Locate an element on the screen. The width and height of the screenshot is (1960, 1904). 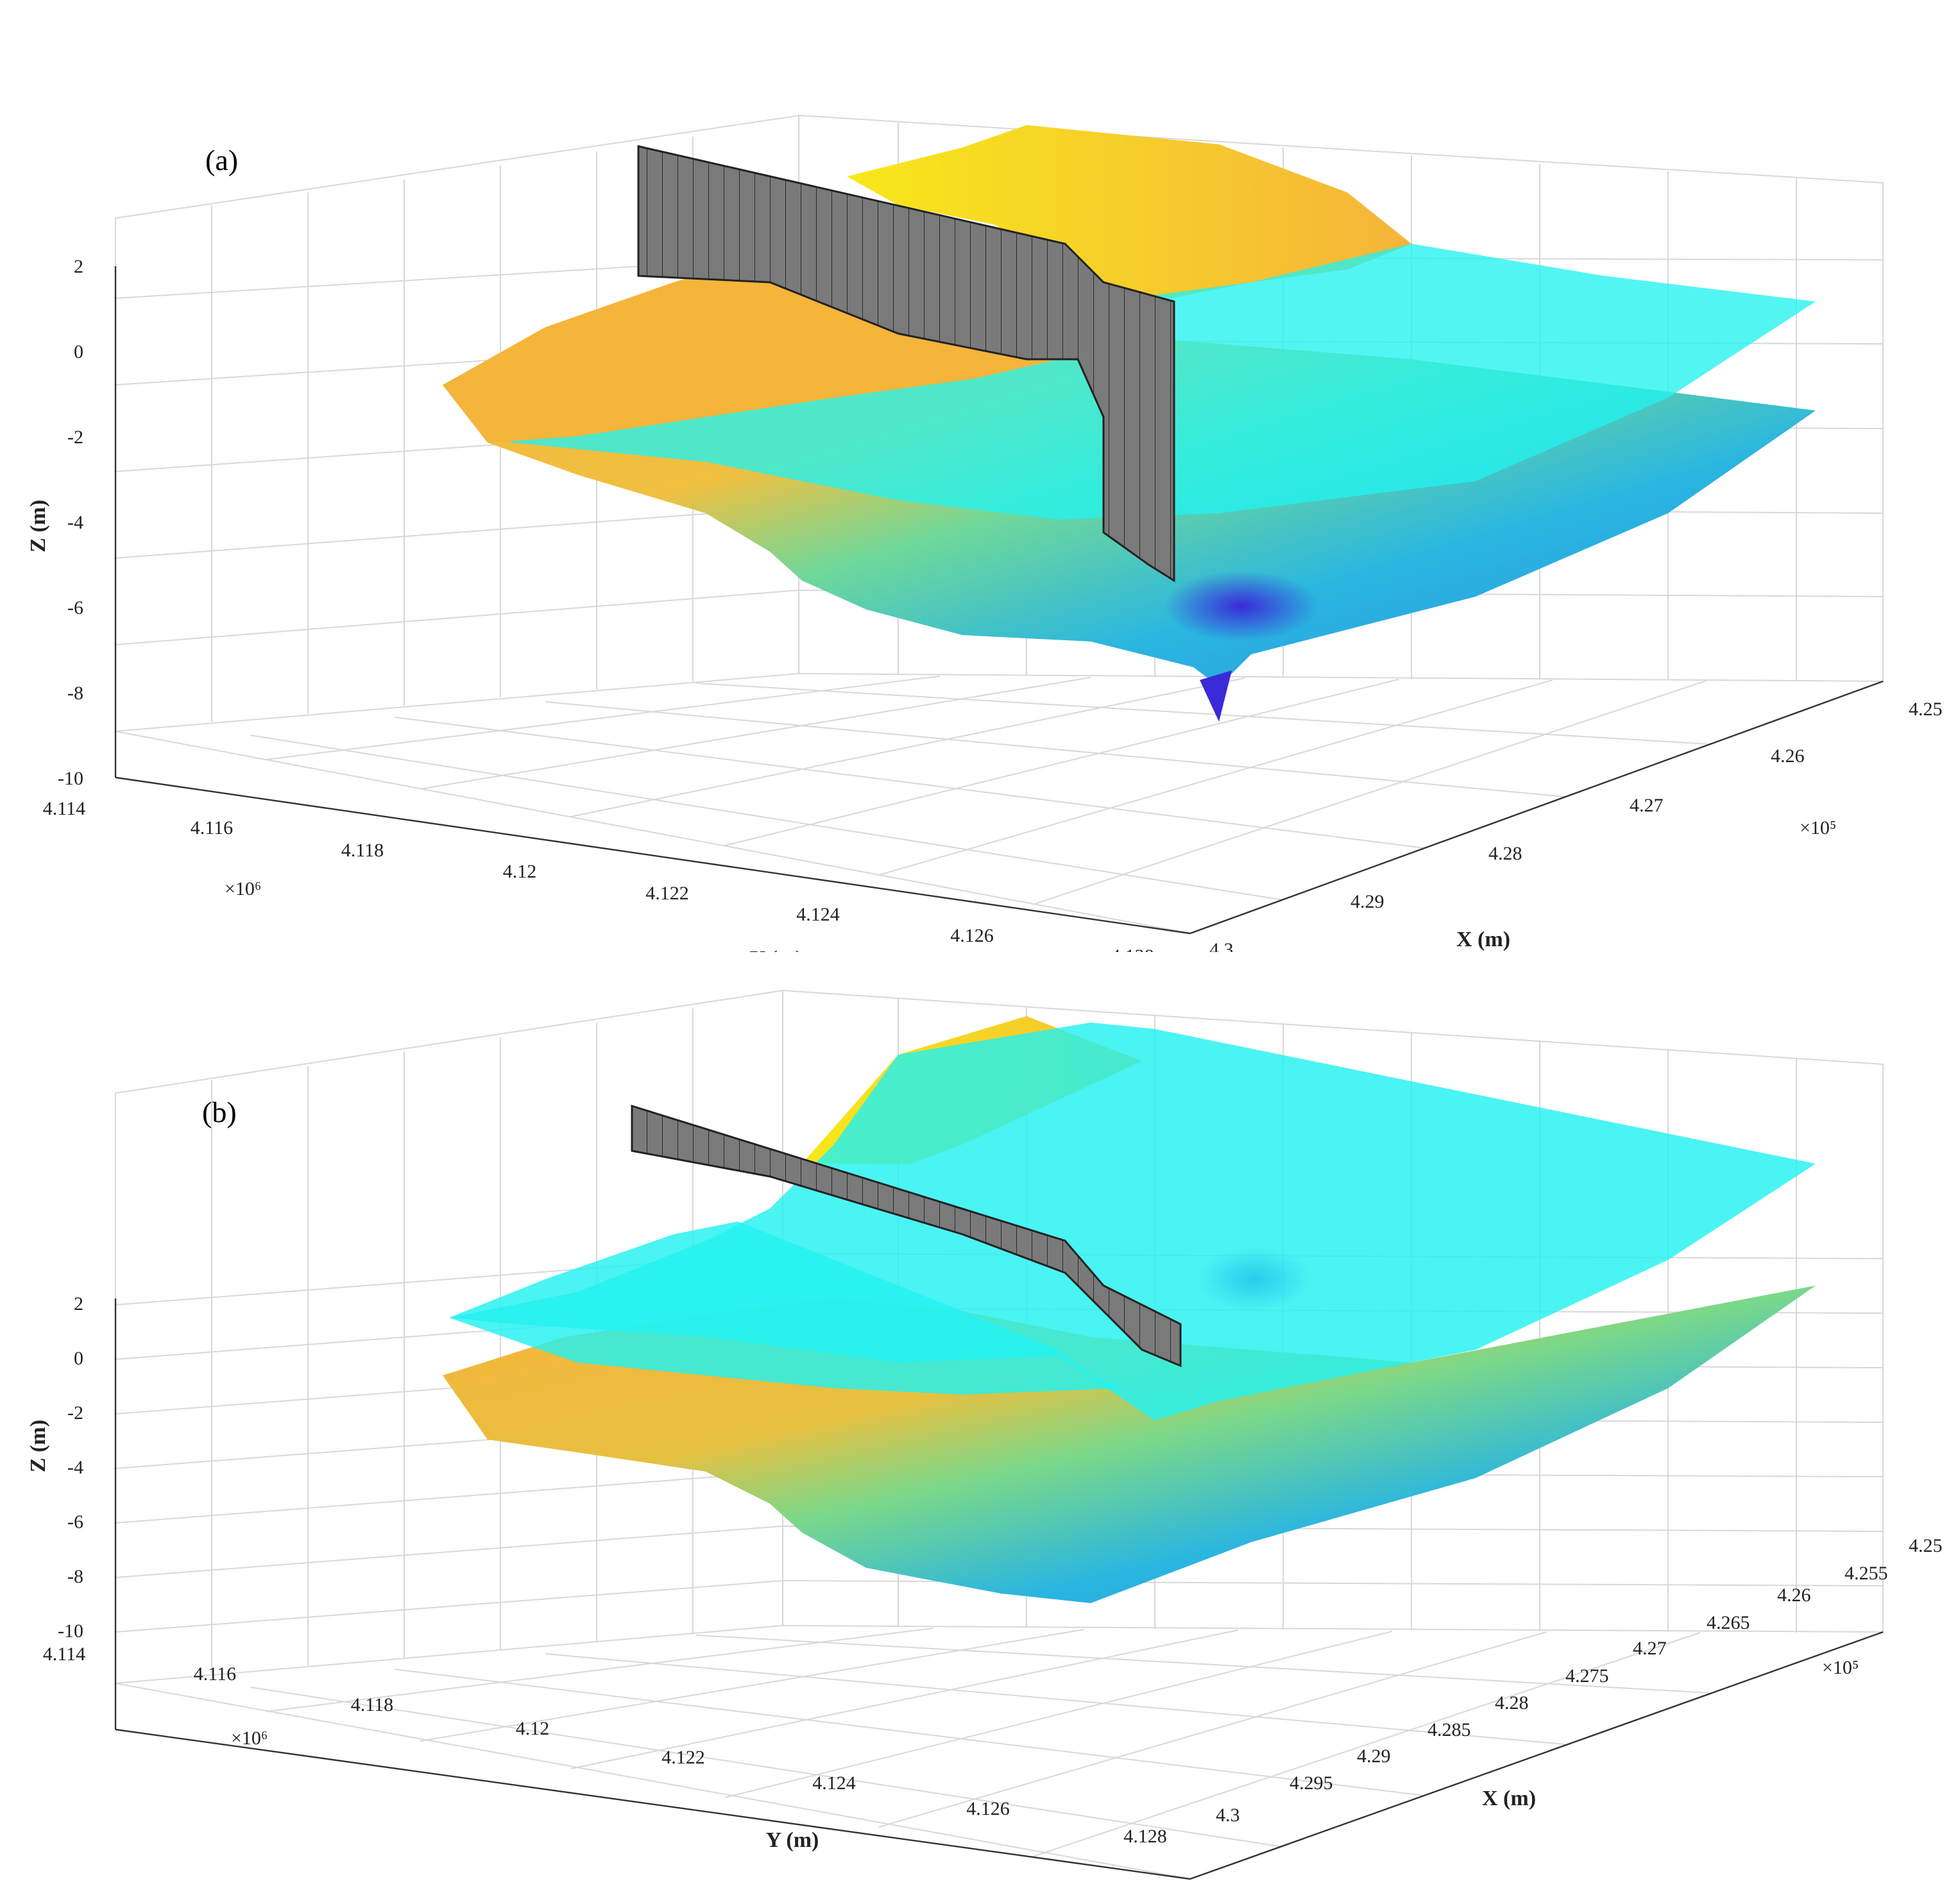
wall-a is located at coordinates (906, 363).